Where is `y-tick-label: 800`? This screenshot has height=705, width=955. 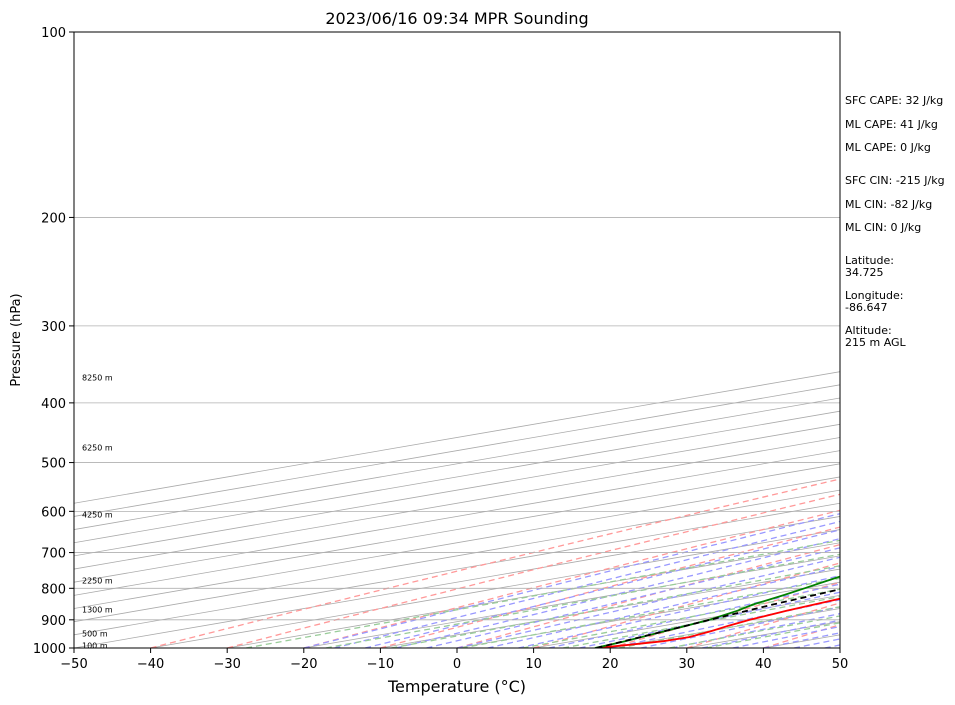
y-tick-label: 800 is located at coordinates (53, 589).